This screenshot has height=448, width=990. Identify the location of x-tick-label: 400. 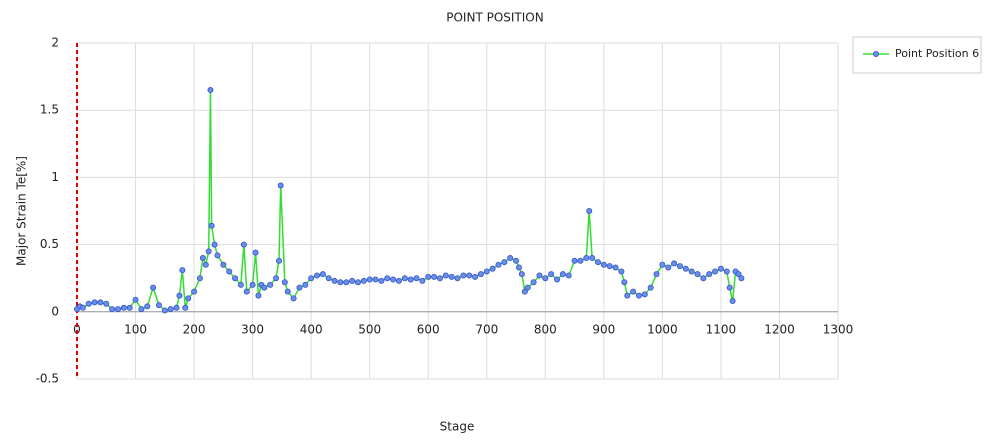
(311, 329).